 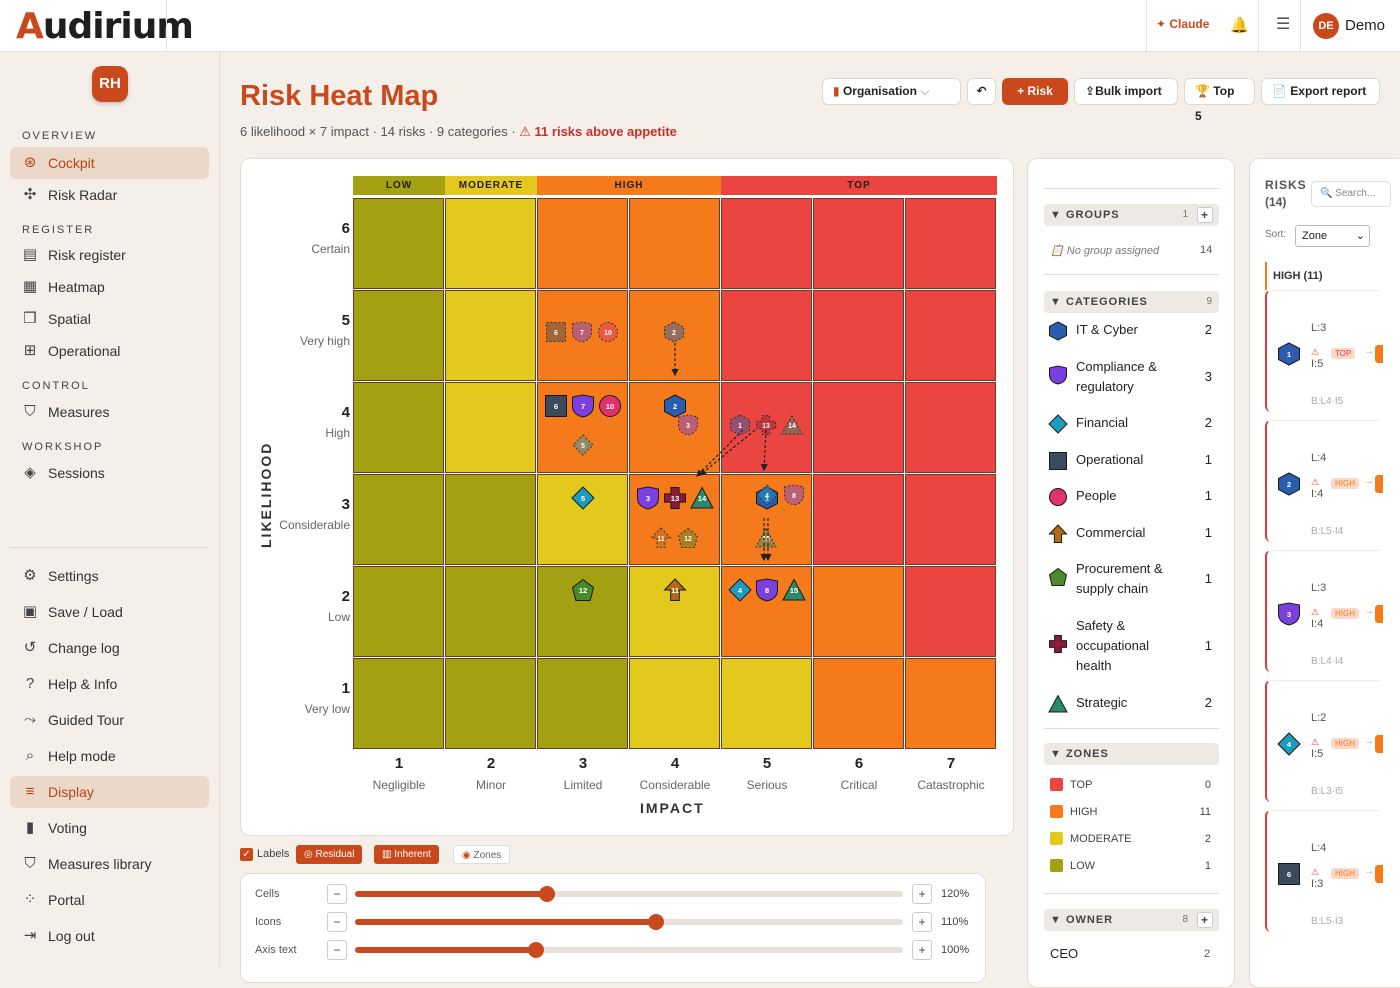 I want to click on risk-marker: 15, so click(x=794, y=592).